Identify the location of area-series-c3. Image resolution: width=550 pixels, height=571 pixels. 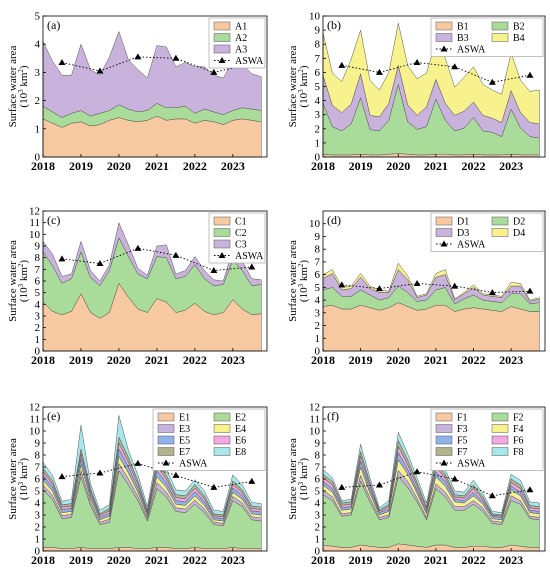
(152, 254).